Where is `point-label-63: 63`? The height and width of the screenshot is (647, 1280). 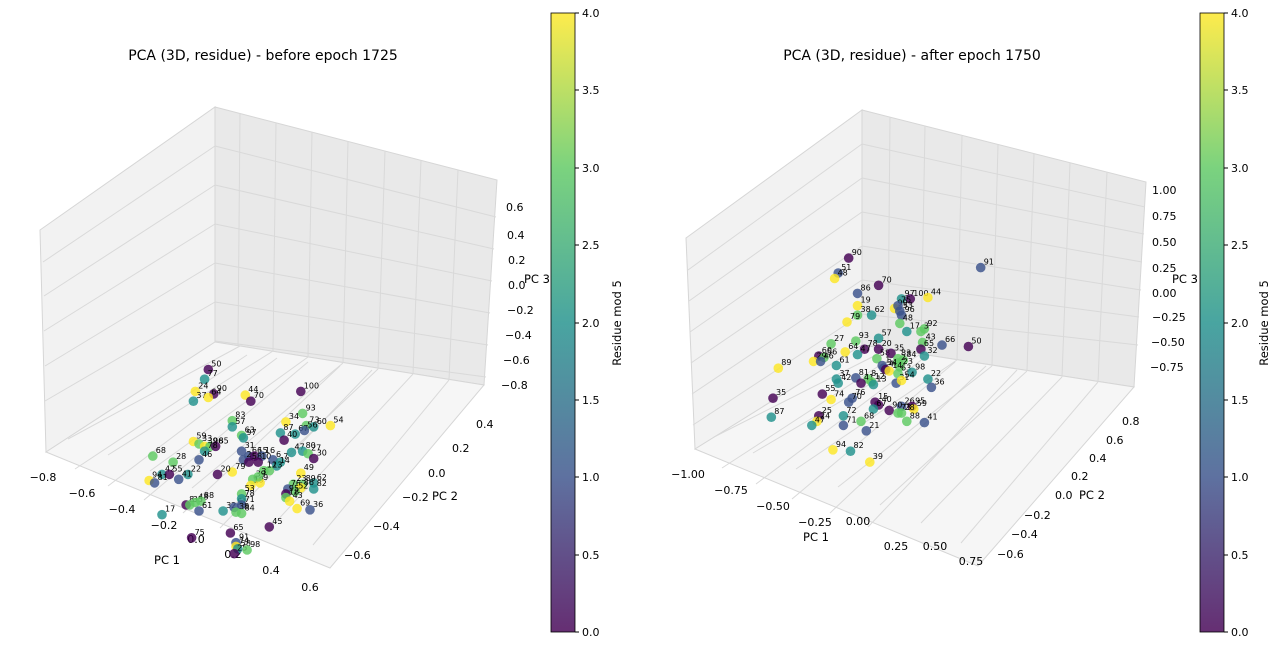 point-label-63: 63 is located at coordinates (906, 368).